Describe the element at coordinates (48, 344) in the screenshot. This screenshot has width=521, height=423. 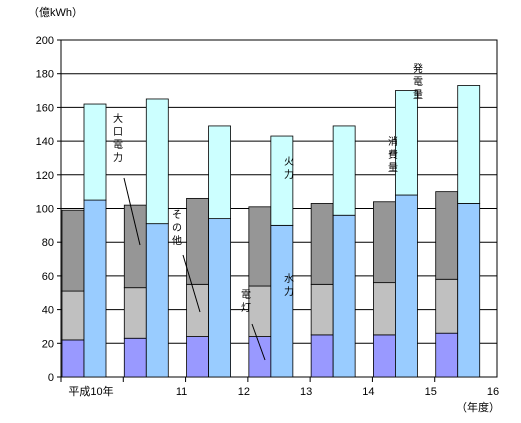
I see `y-tick-label: 20` at that location.